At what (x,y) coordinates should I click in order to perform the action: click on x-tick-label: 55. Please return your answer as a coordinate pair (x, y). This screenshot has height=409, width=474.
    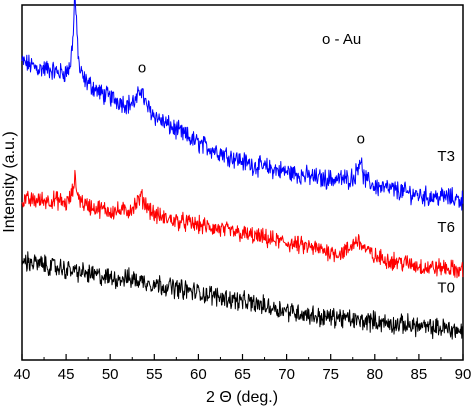
    Looking at the image, I should click on (154, 374).